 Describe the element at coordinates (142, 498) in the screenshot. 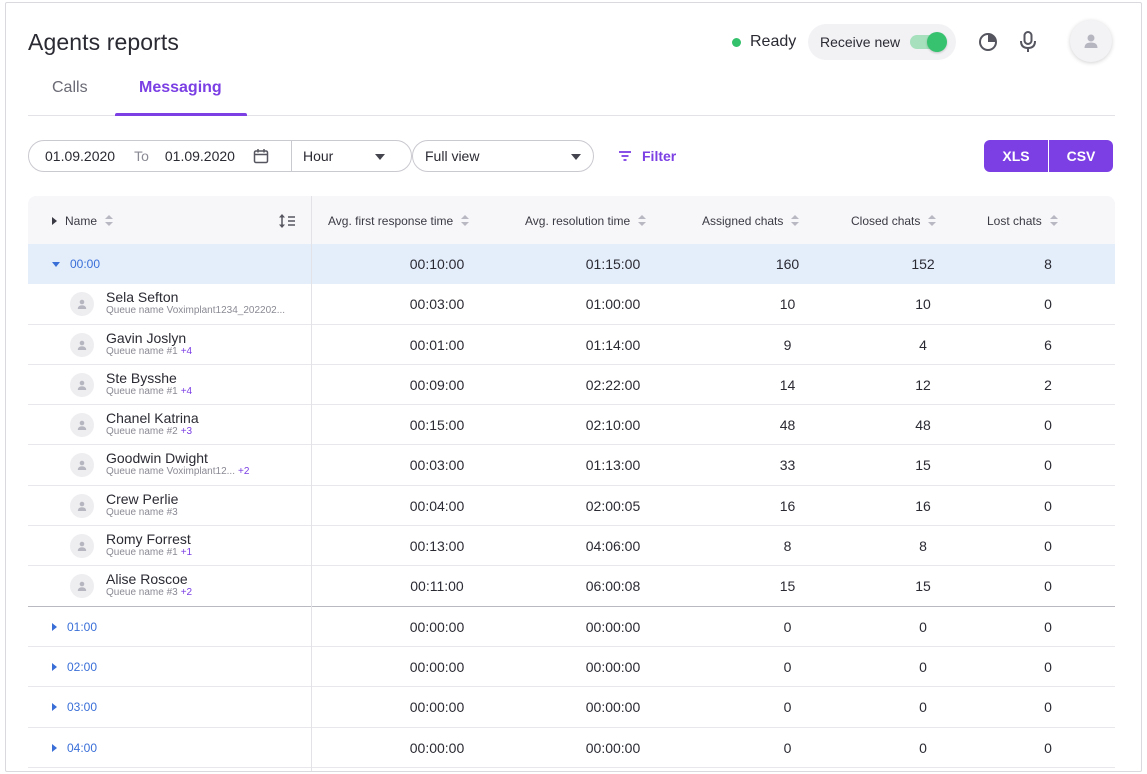

I see `agent-name: Crew Perlie` at that location.